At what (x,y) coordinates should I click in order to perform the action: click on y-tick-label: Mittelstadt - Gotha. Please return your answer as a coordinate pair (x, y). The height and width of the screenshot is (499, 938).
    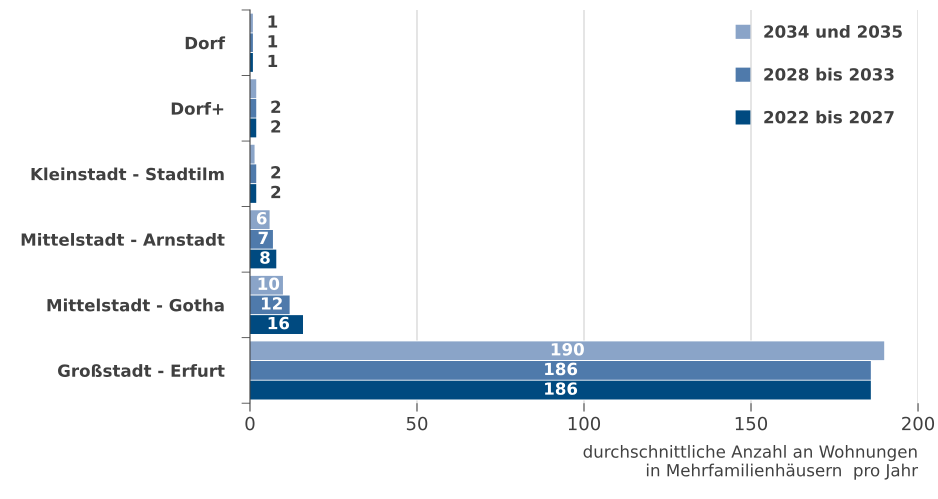
    Looking at the image, I should click on (136, 305).